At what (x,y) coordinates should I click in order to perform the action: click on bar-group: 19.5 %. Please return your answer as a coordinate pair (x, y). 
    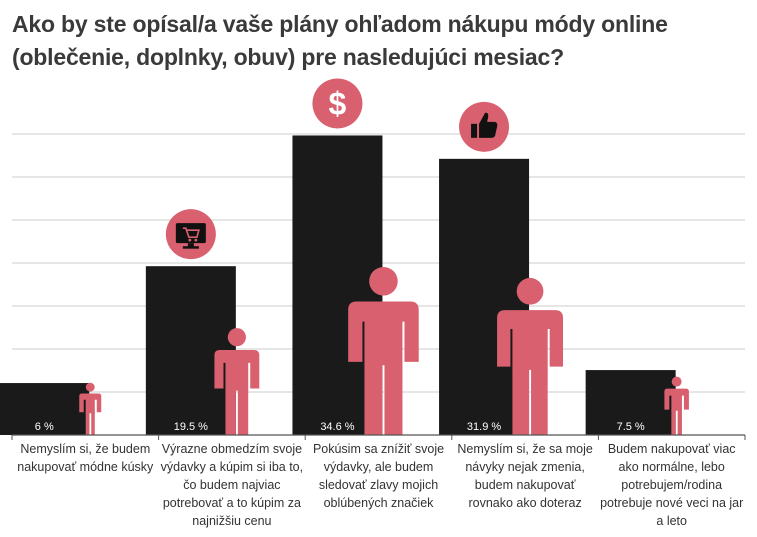
    Looking at the image, I should click on (202, 322).